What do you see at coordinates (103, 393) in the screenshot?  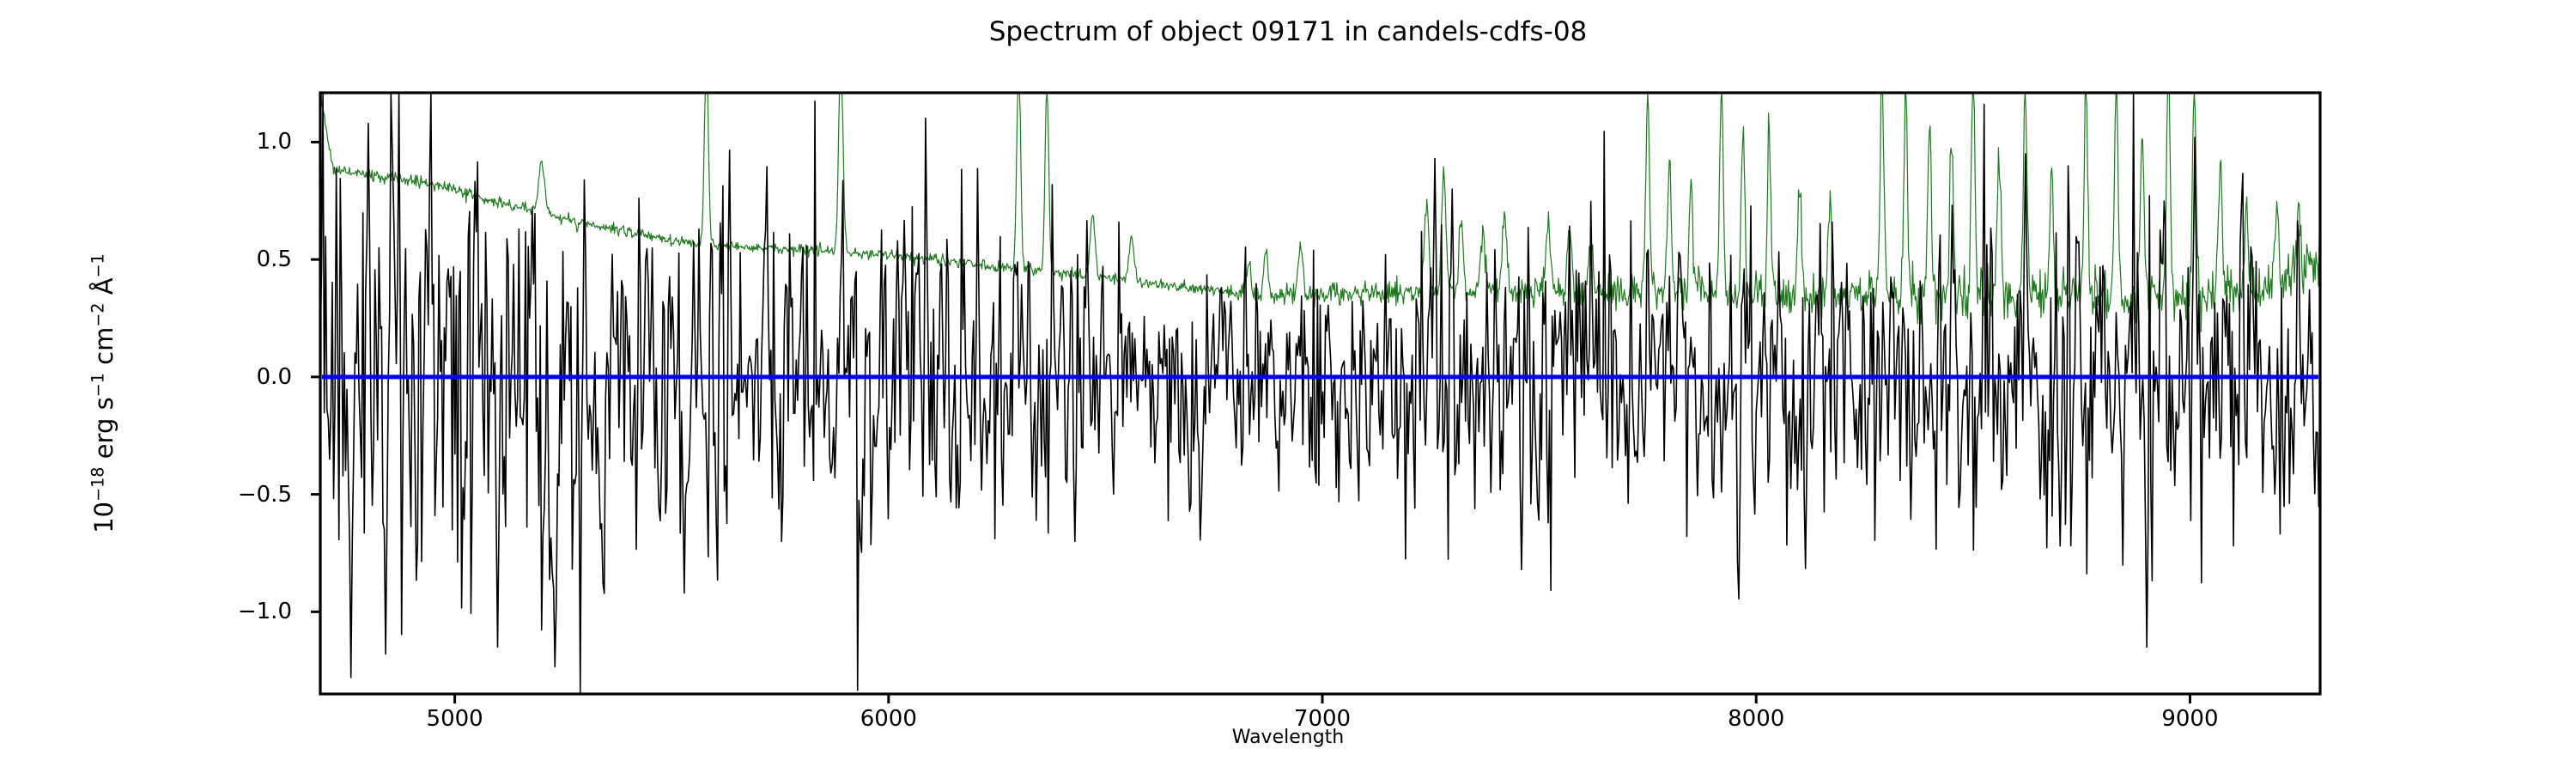 I see `y-axis-label: 10−18 erg s−1 cm−2 Å−1` at bounding box center [103, 393].